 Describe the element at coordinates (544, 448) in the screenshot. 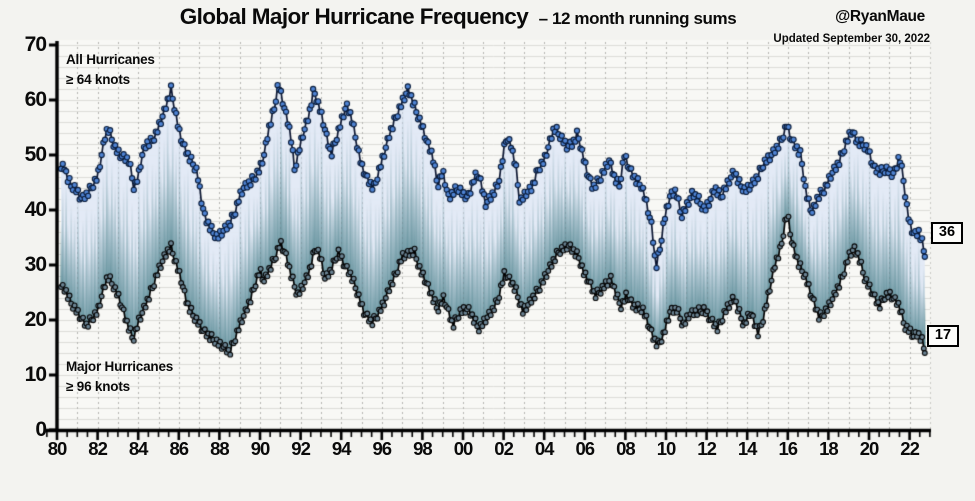

I see `x-tick-label: 04` at that location.